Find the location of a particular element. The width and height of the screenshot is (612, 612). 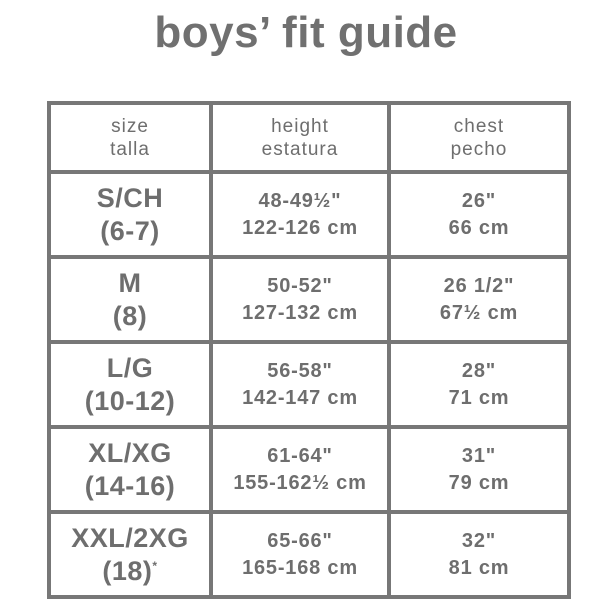

size-range: (6-7) is located at coordinates (130, 228).